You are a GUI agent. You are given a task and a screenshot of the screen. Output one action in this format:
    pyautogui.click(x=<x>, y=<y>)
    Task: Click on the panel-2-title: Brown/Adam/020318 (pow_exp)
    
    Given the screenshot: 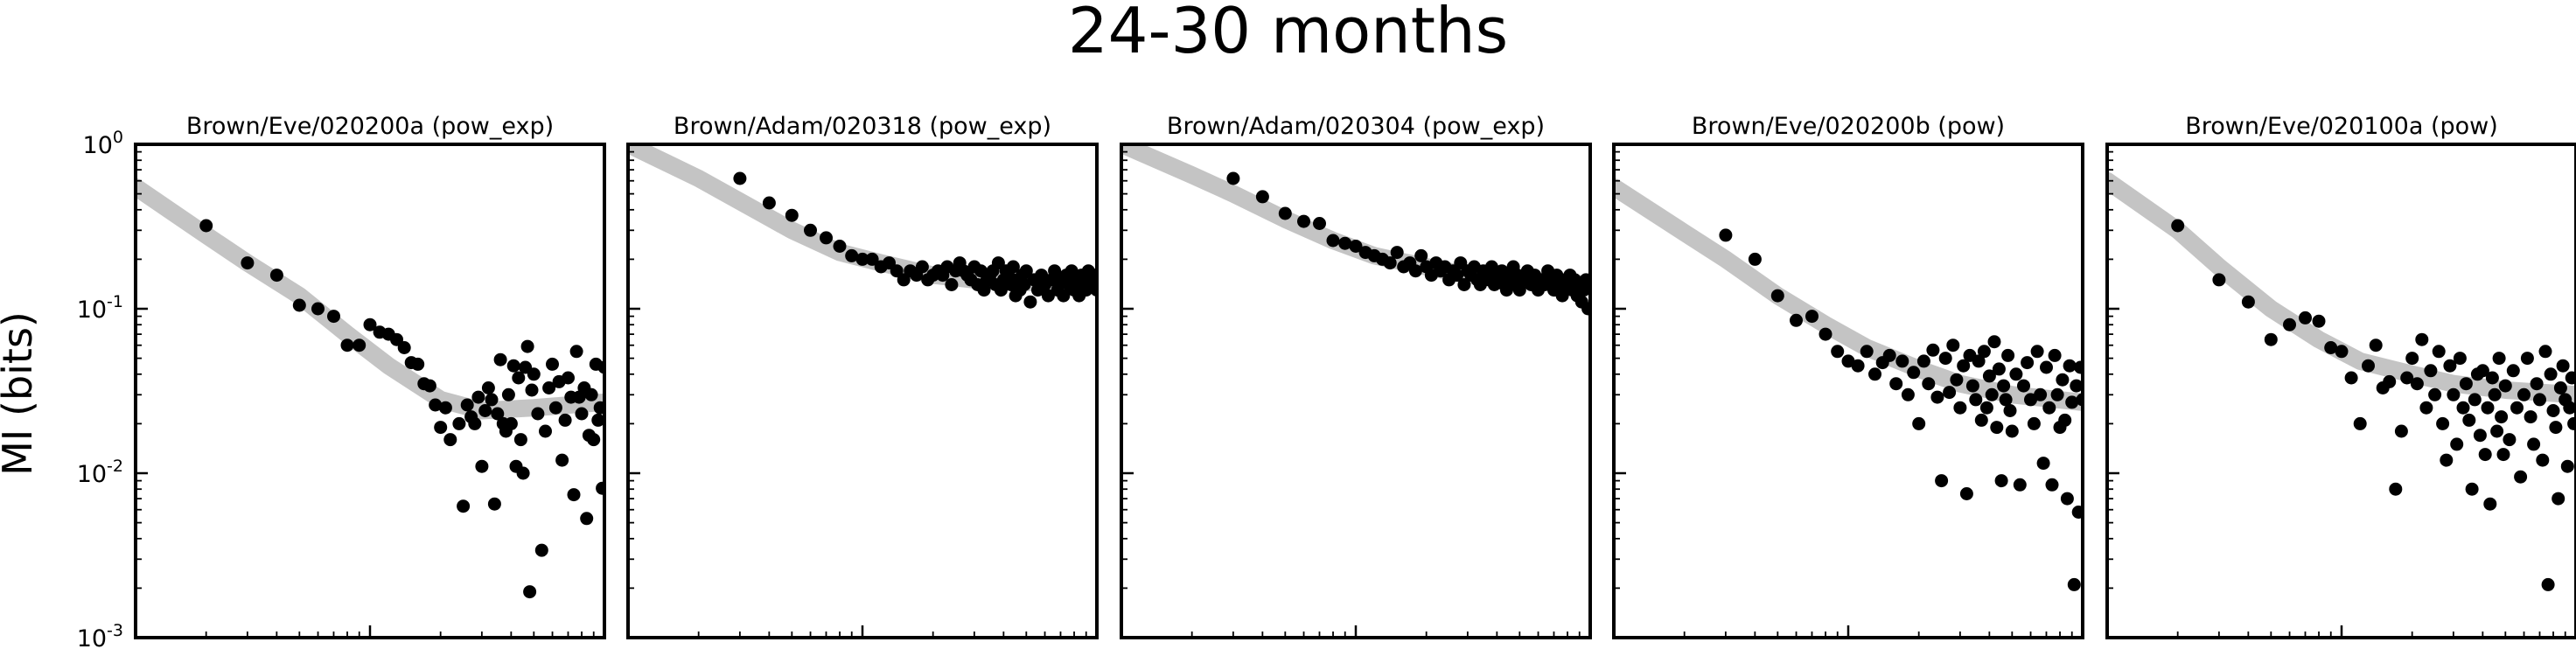 What is the action you would take?
    pyautogui.click(x=862, y=126)
    